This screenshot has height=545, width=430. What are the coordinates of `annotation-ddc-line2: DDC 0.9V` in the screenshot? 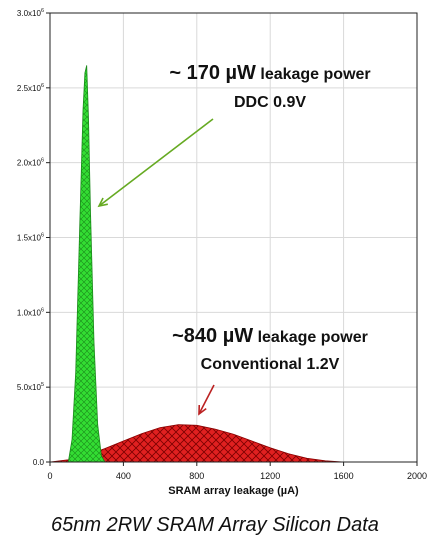 It's located at (270, 102).